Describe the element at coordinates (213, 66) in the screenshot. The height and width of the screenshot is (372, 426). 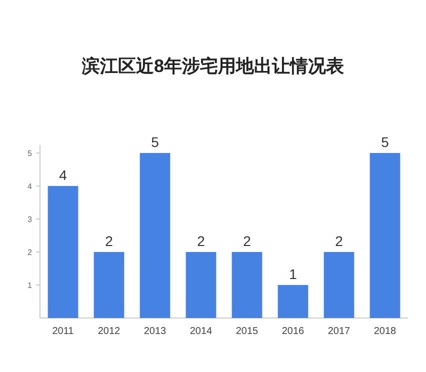
I see `title: 滨江区近8年涉宅用地出让情况表` at that location.